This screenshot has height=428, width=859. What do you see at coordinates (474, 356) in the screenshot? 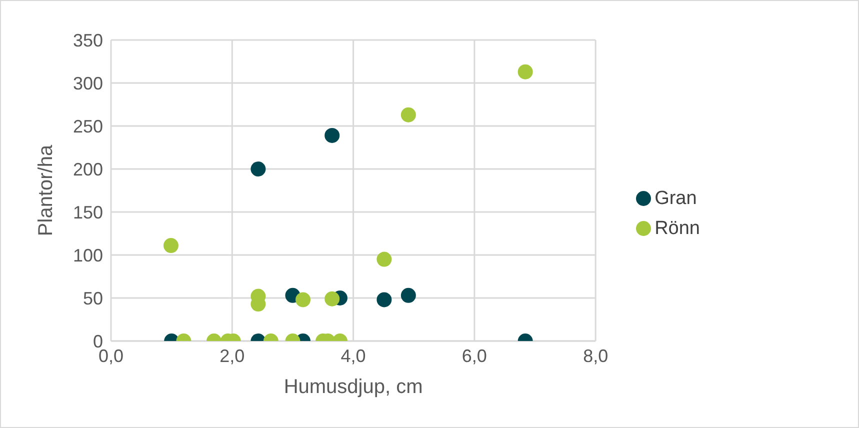
I see `x-tick-label: 6,0` at bounding box center [474, 356].